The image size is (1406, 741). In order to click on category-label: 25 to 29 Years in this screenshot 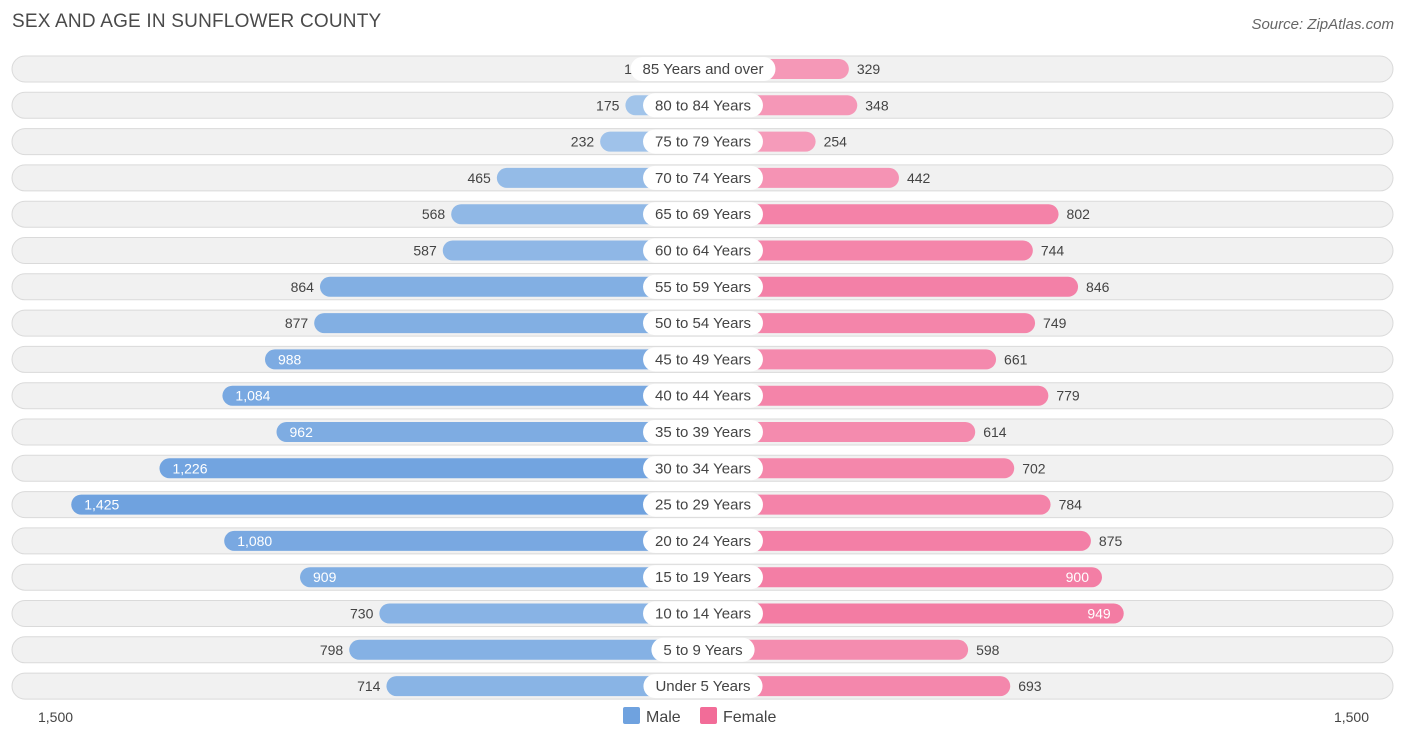, I will do `click(703, 505)`.